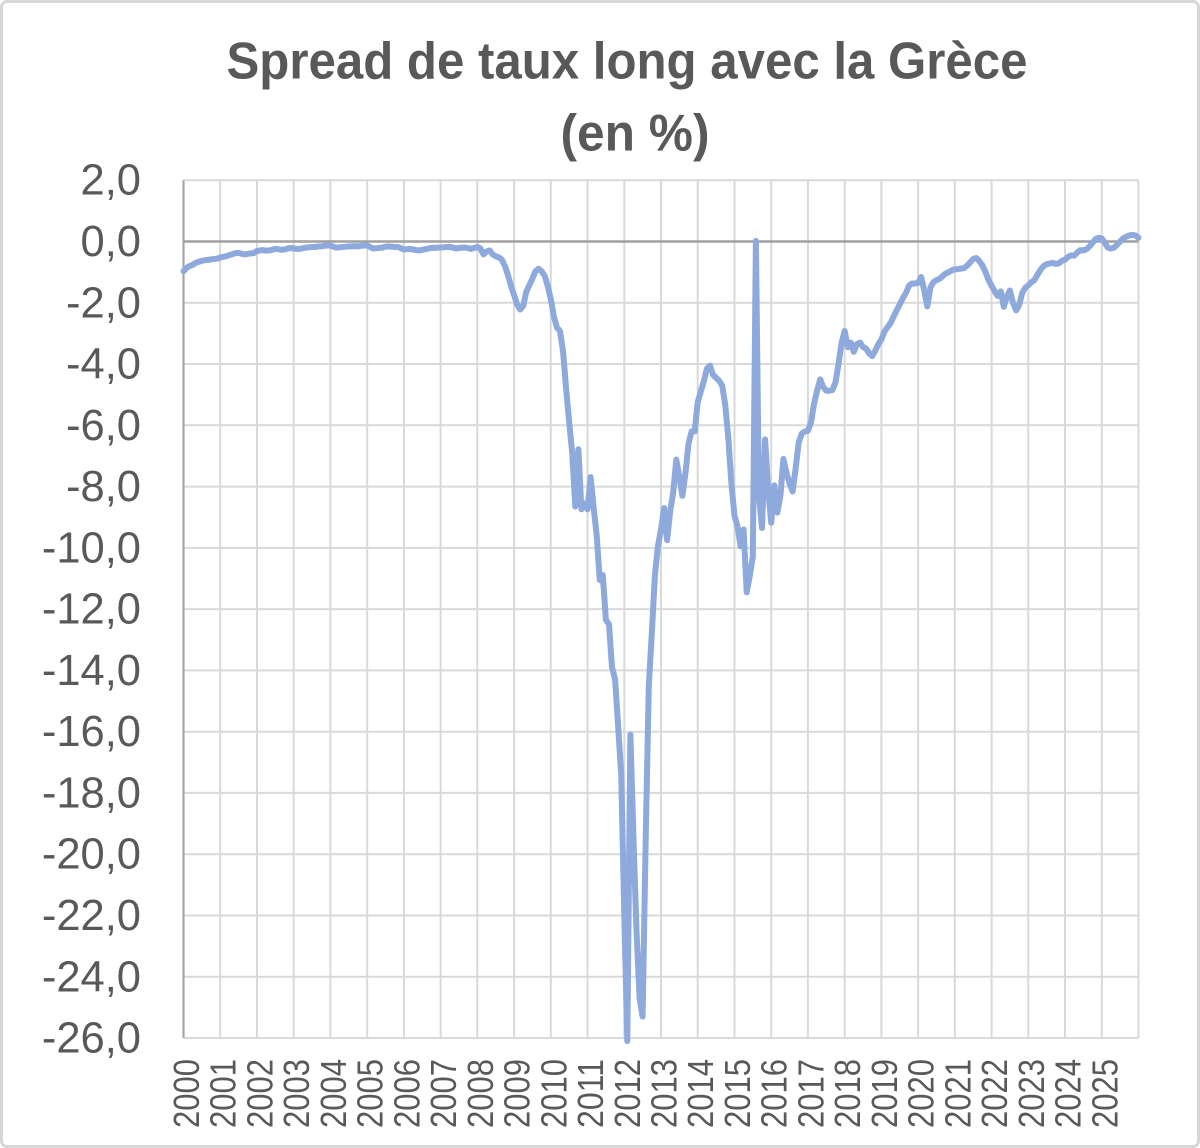  I want to click on svg-text: 2007, so click(443, 1093).